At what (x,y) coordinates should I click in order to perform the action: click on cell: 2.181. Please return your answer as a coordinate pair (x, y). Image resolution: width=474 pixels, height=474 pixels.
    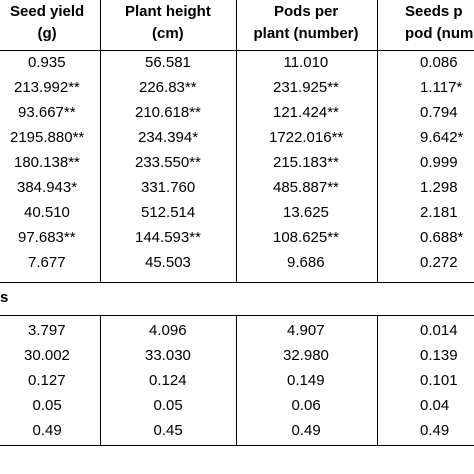
    Looking at the image, I should click on (439, 212).